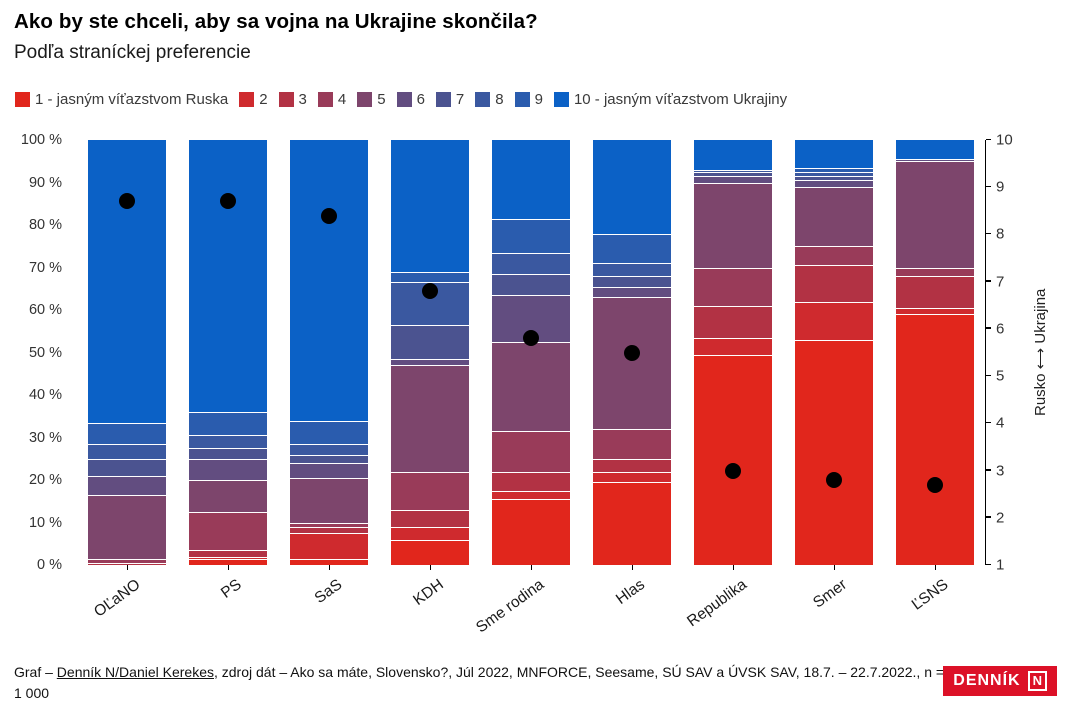 This screenshot has height=718, width=1071. What do you see at coordinates (1009, 353) in the screenshot?
I see `y-axis-right: 1 2 3 4 5 6 7 8 9 10` at bounding box center [1009, 353].